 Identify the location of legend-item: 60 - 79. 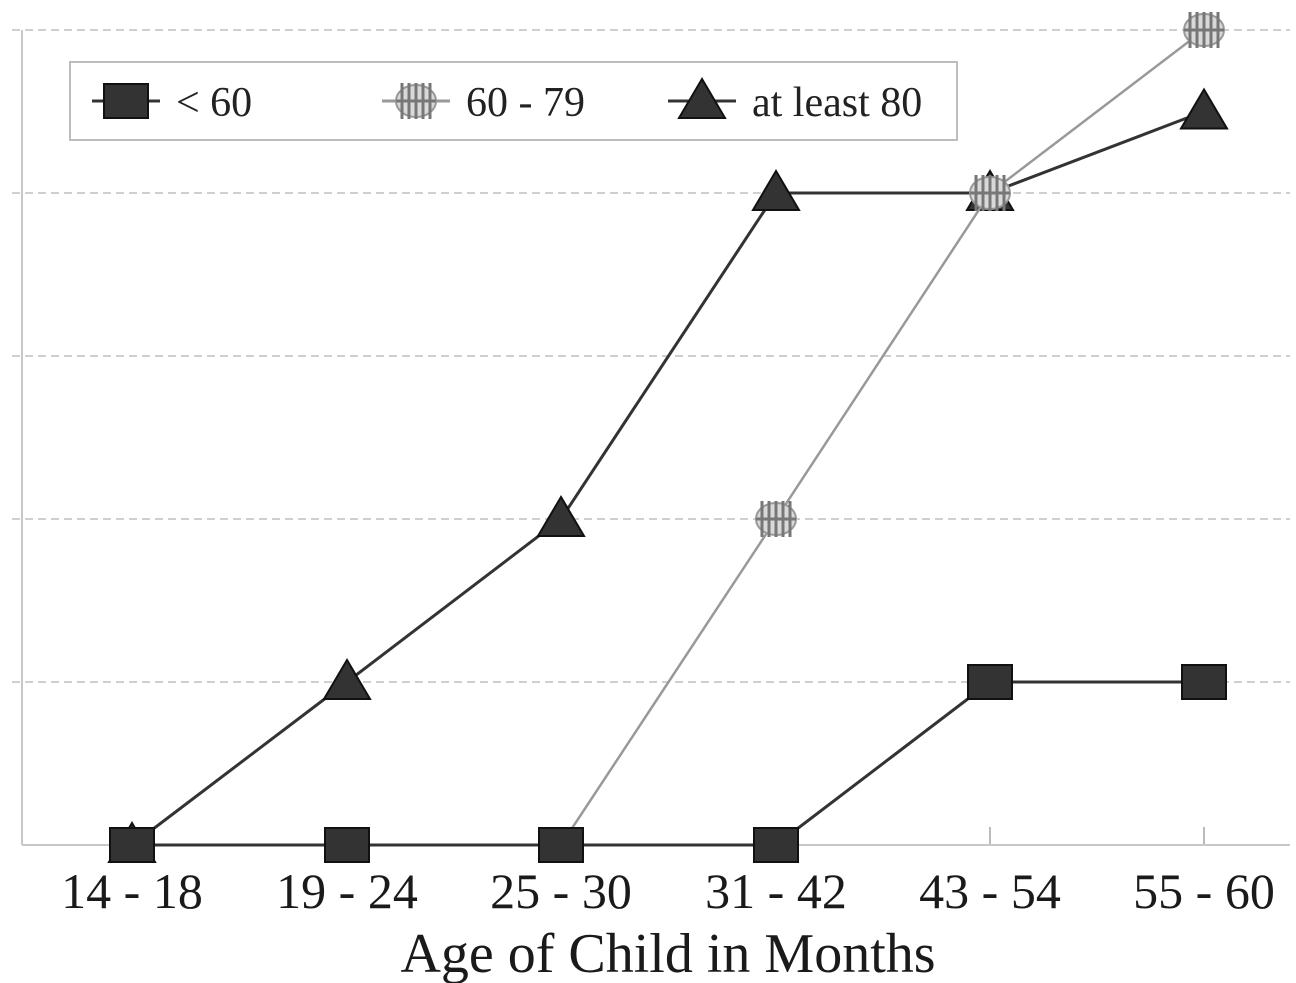
(483, 103).